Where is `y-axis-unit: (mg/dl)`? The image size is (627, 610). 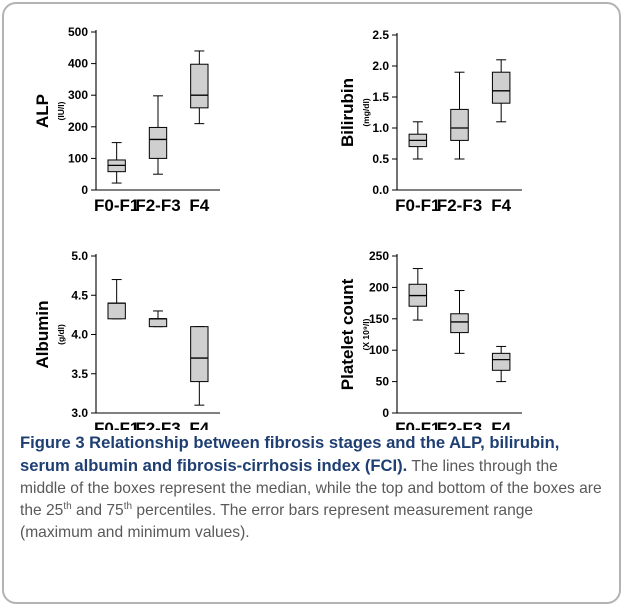
y-axis-unit: (mg/dl) is located at coordinates (366, 112).